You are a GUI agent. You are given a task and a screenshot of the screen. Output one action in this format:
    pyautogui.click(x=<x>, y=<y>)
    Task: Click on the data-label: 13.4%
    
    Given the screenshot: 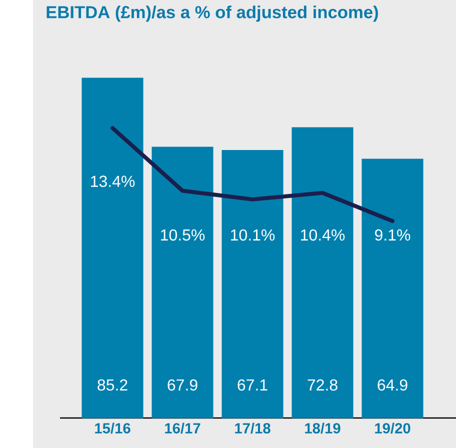 What is the action you would take?
    pyautogui.click(x=113, y=181)
    